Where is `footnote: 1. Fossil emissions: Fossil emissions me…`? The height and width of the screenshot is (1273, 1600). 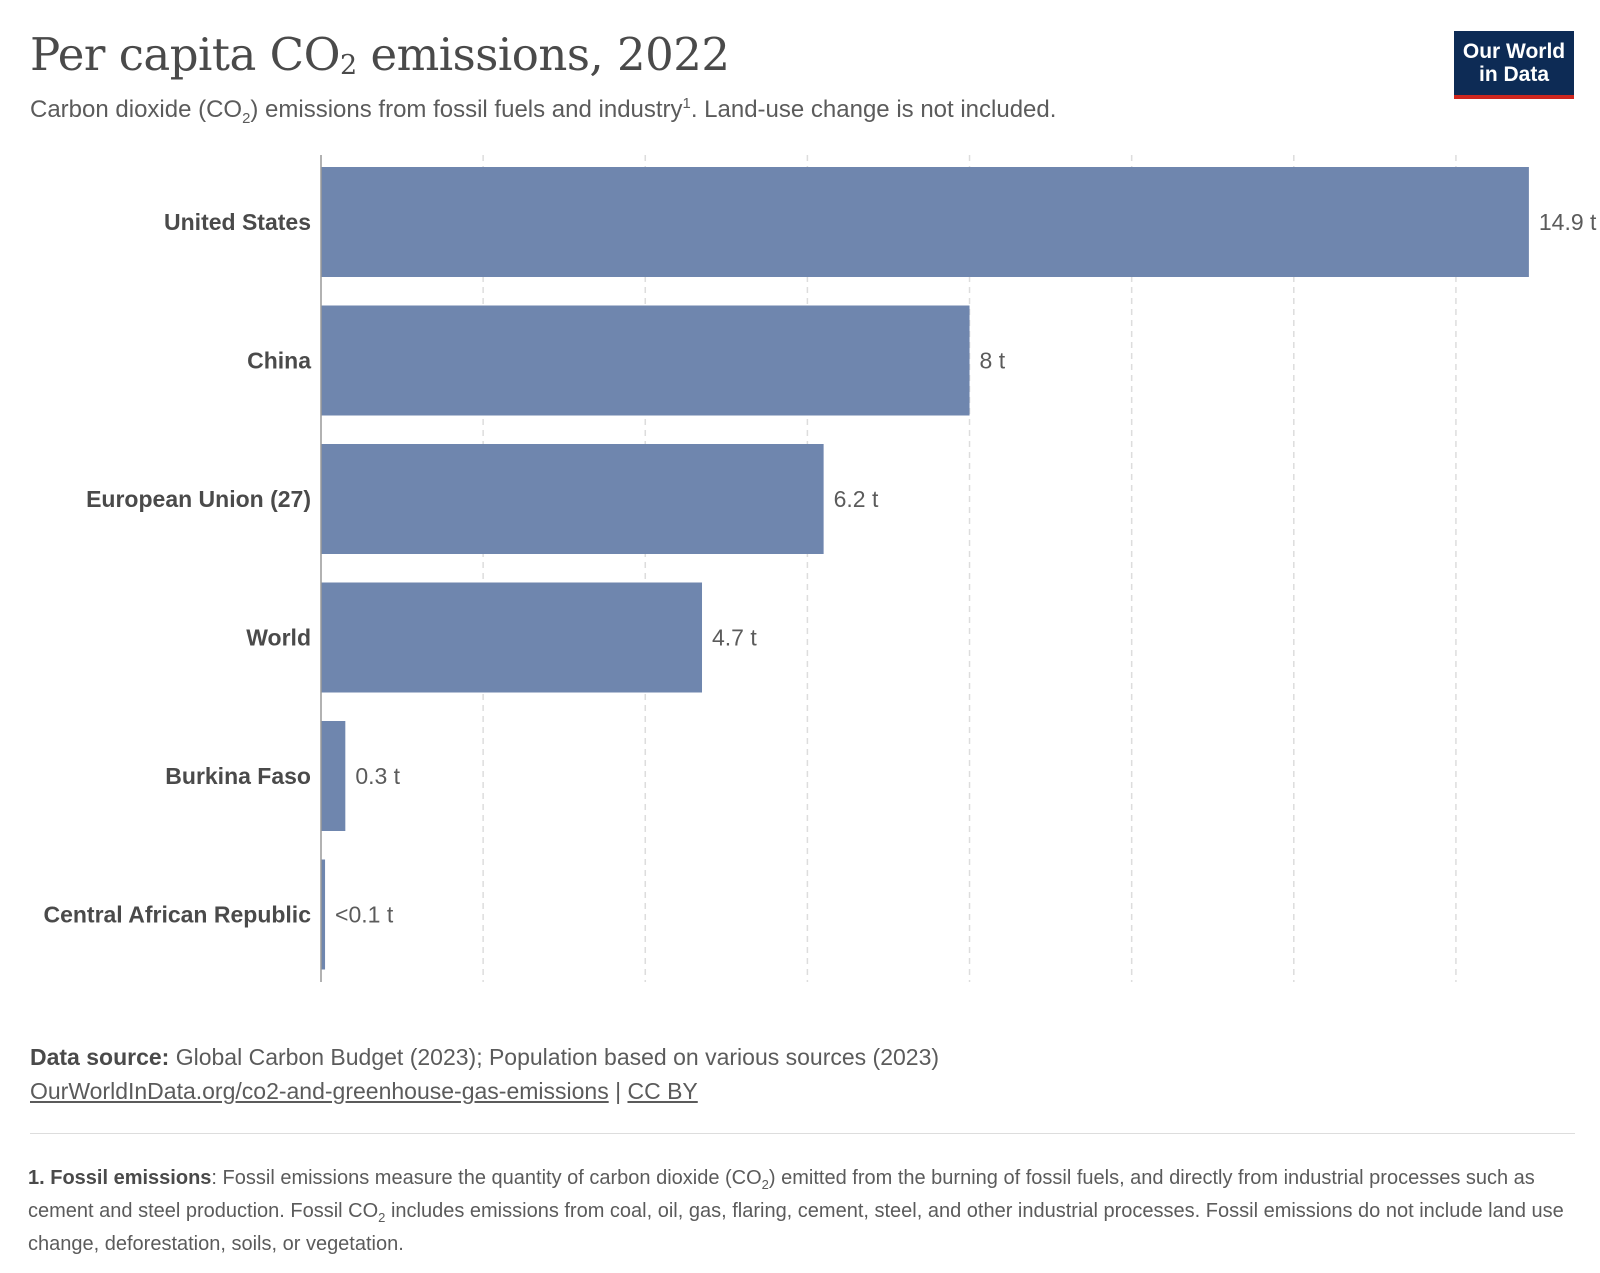 footnote: 1. Fossil emissions: Fossil emissions me… is located at coordinates (796, 1211).